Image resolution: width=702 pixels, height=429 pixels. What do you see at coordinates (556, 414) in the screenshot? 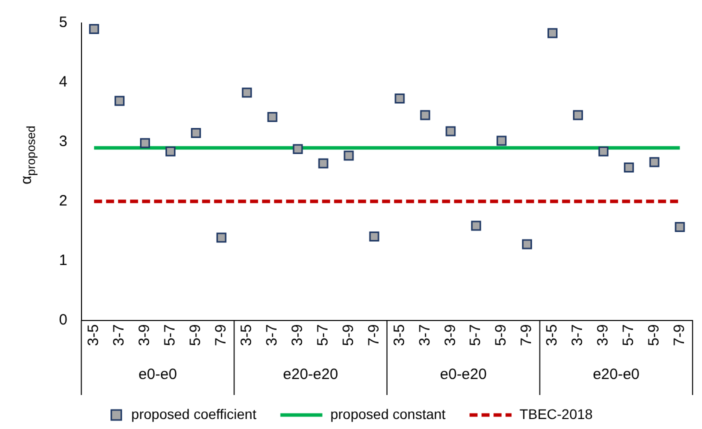
I see `legend-label: TBEC-2018` at bounding box center [556, 414].